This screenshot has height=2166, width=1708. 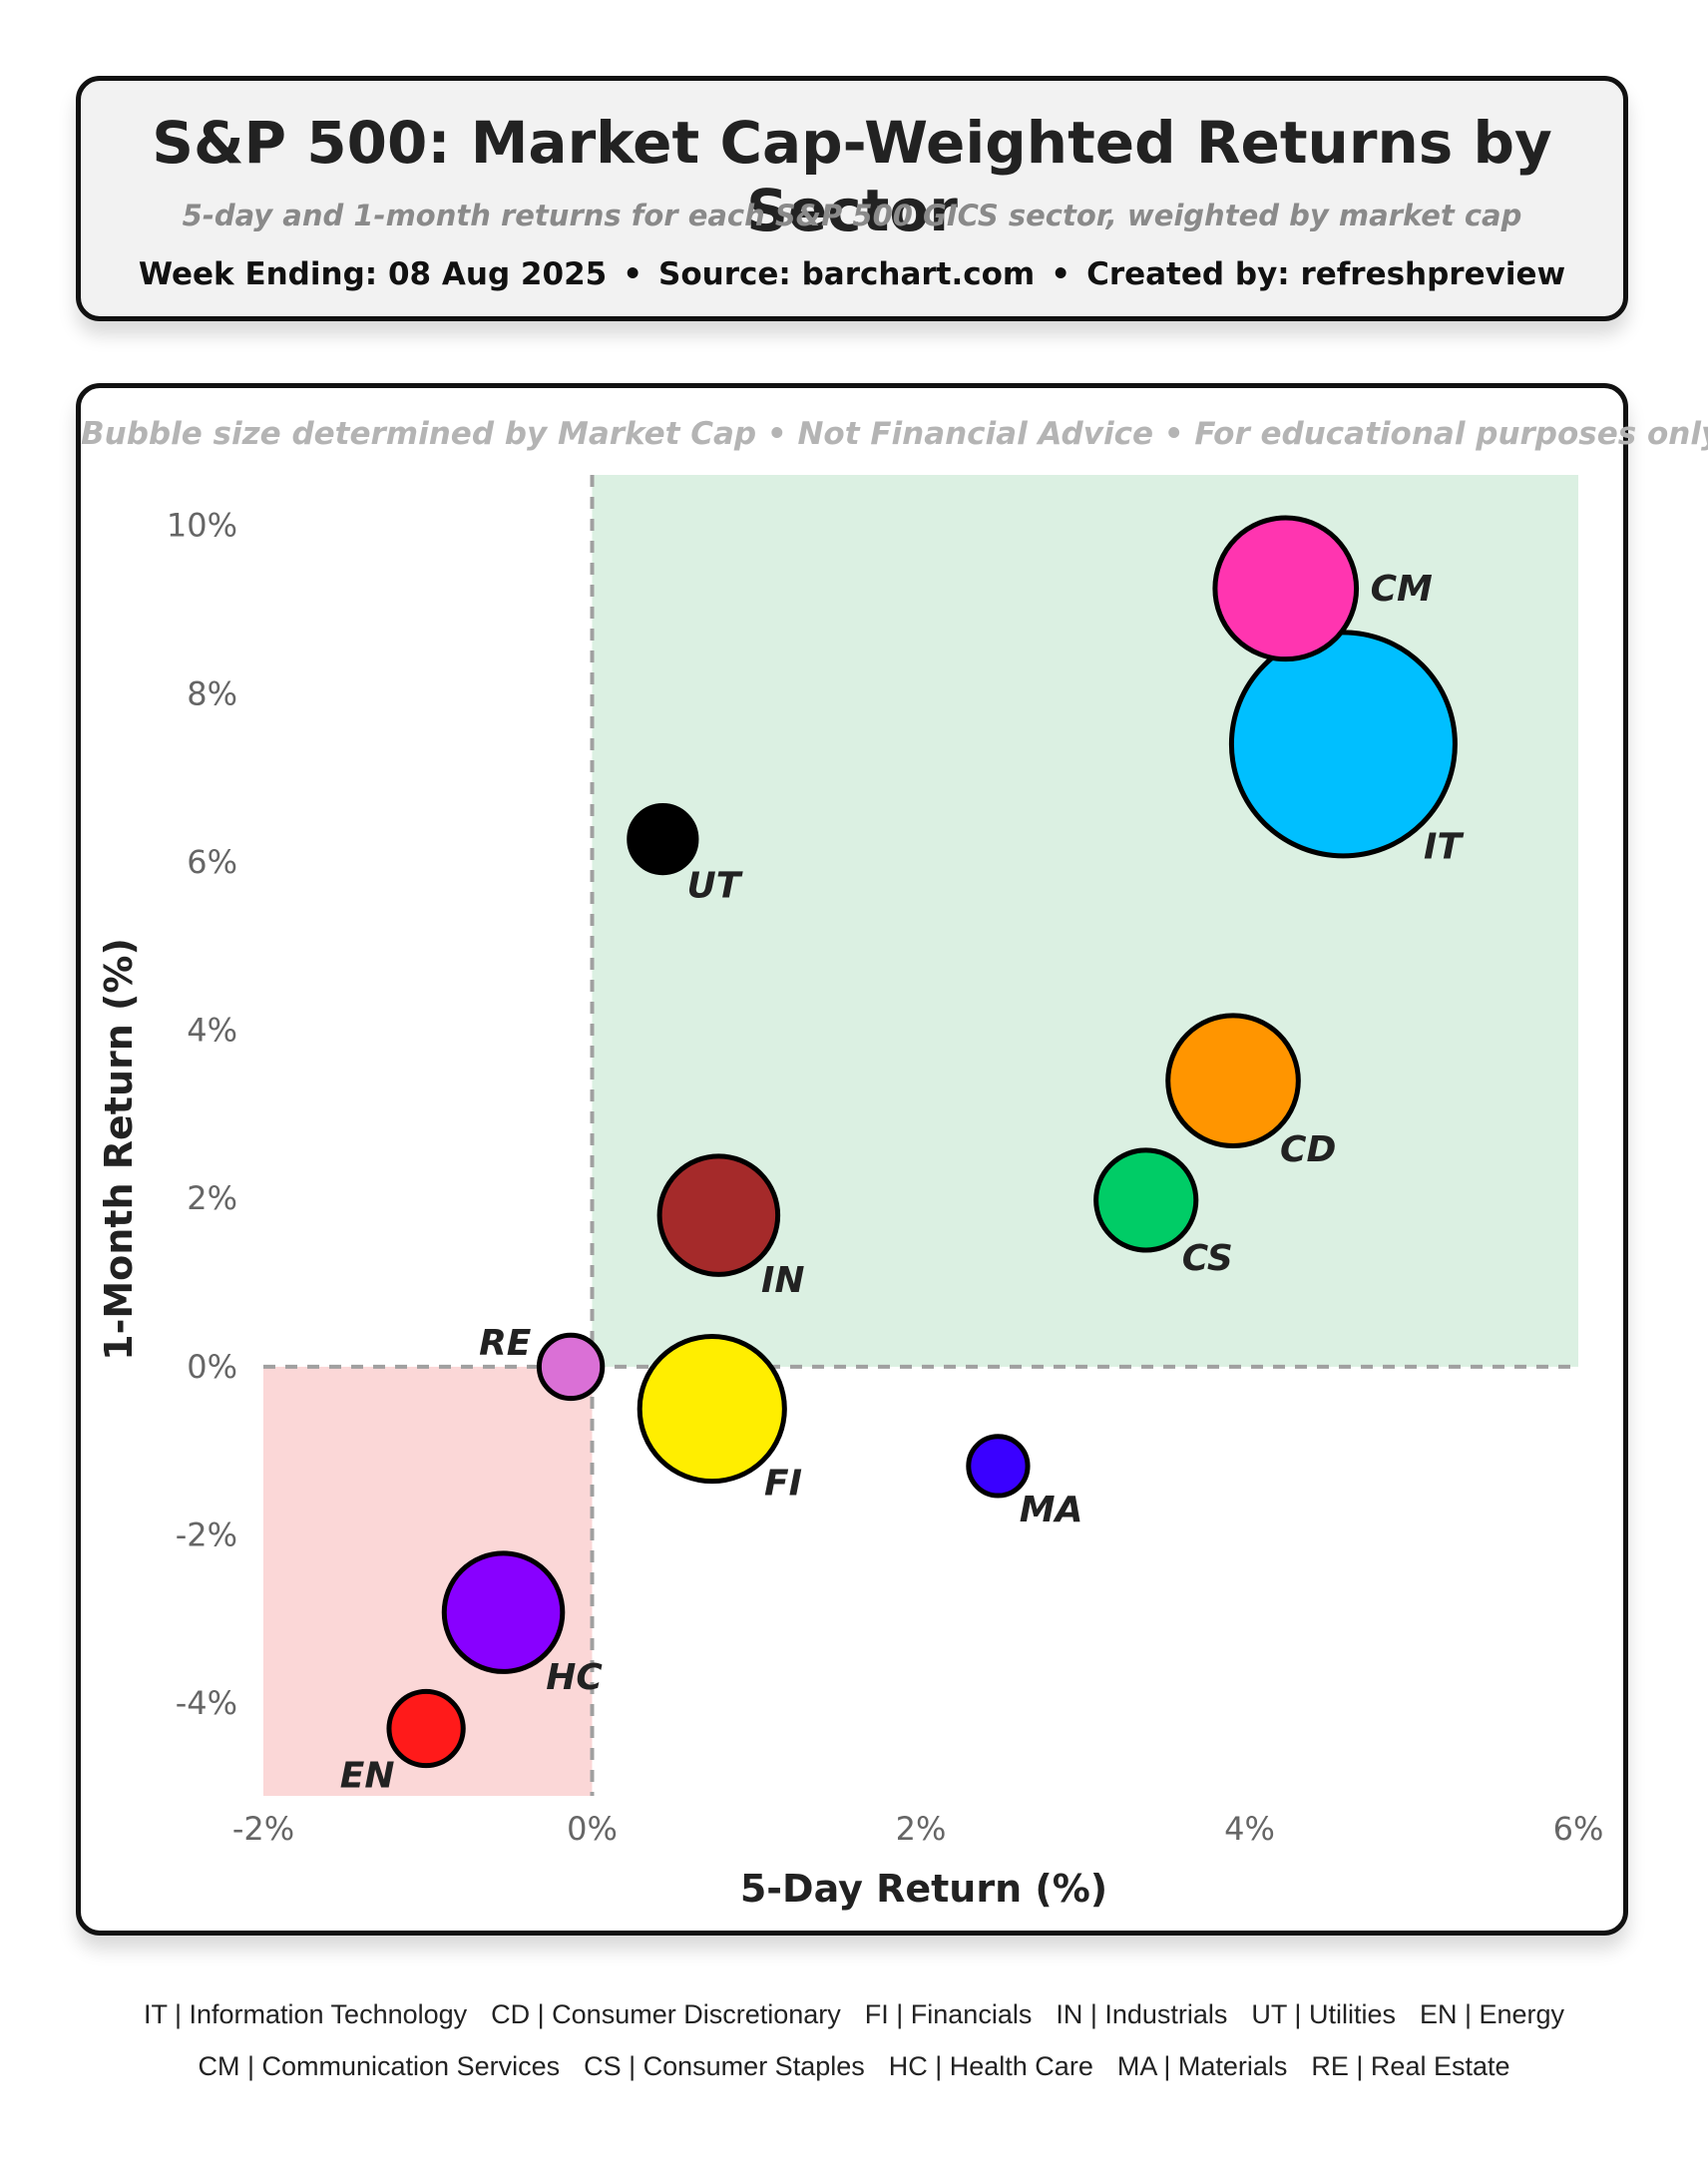 What do you see at coordinates (202, 526) in the screenshot?
I see `y-tick-label: 10%` at bounding box center [202, 526].